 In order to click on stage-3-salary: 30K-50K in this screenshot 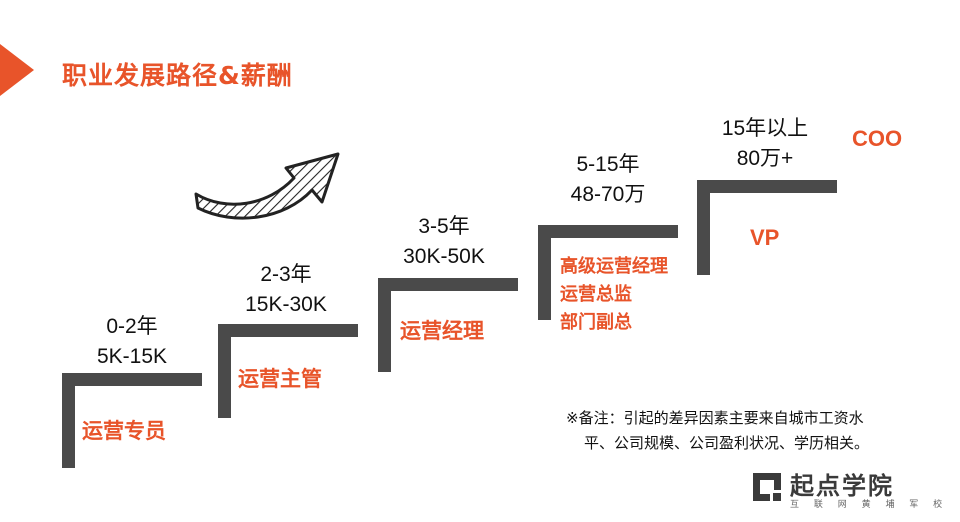, I will do `click(444, 256)`.